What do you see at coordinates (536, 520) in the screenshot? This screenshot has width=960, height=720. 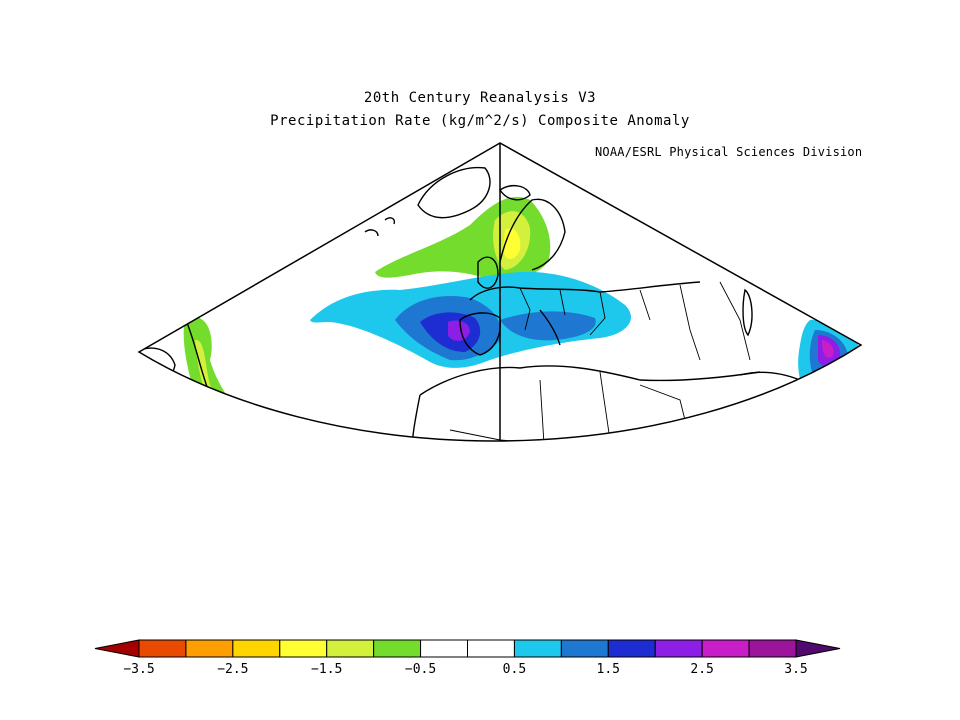 I see `wet-anomaly-southern-band` at bounding box center [536, 520].